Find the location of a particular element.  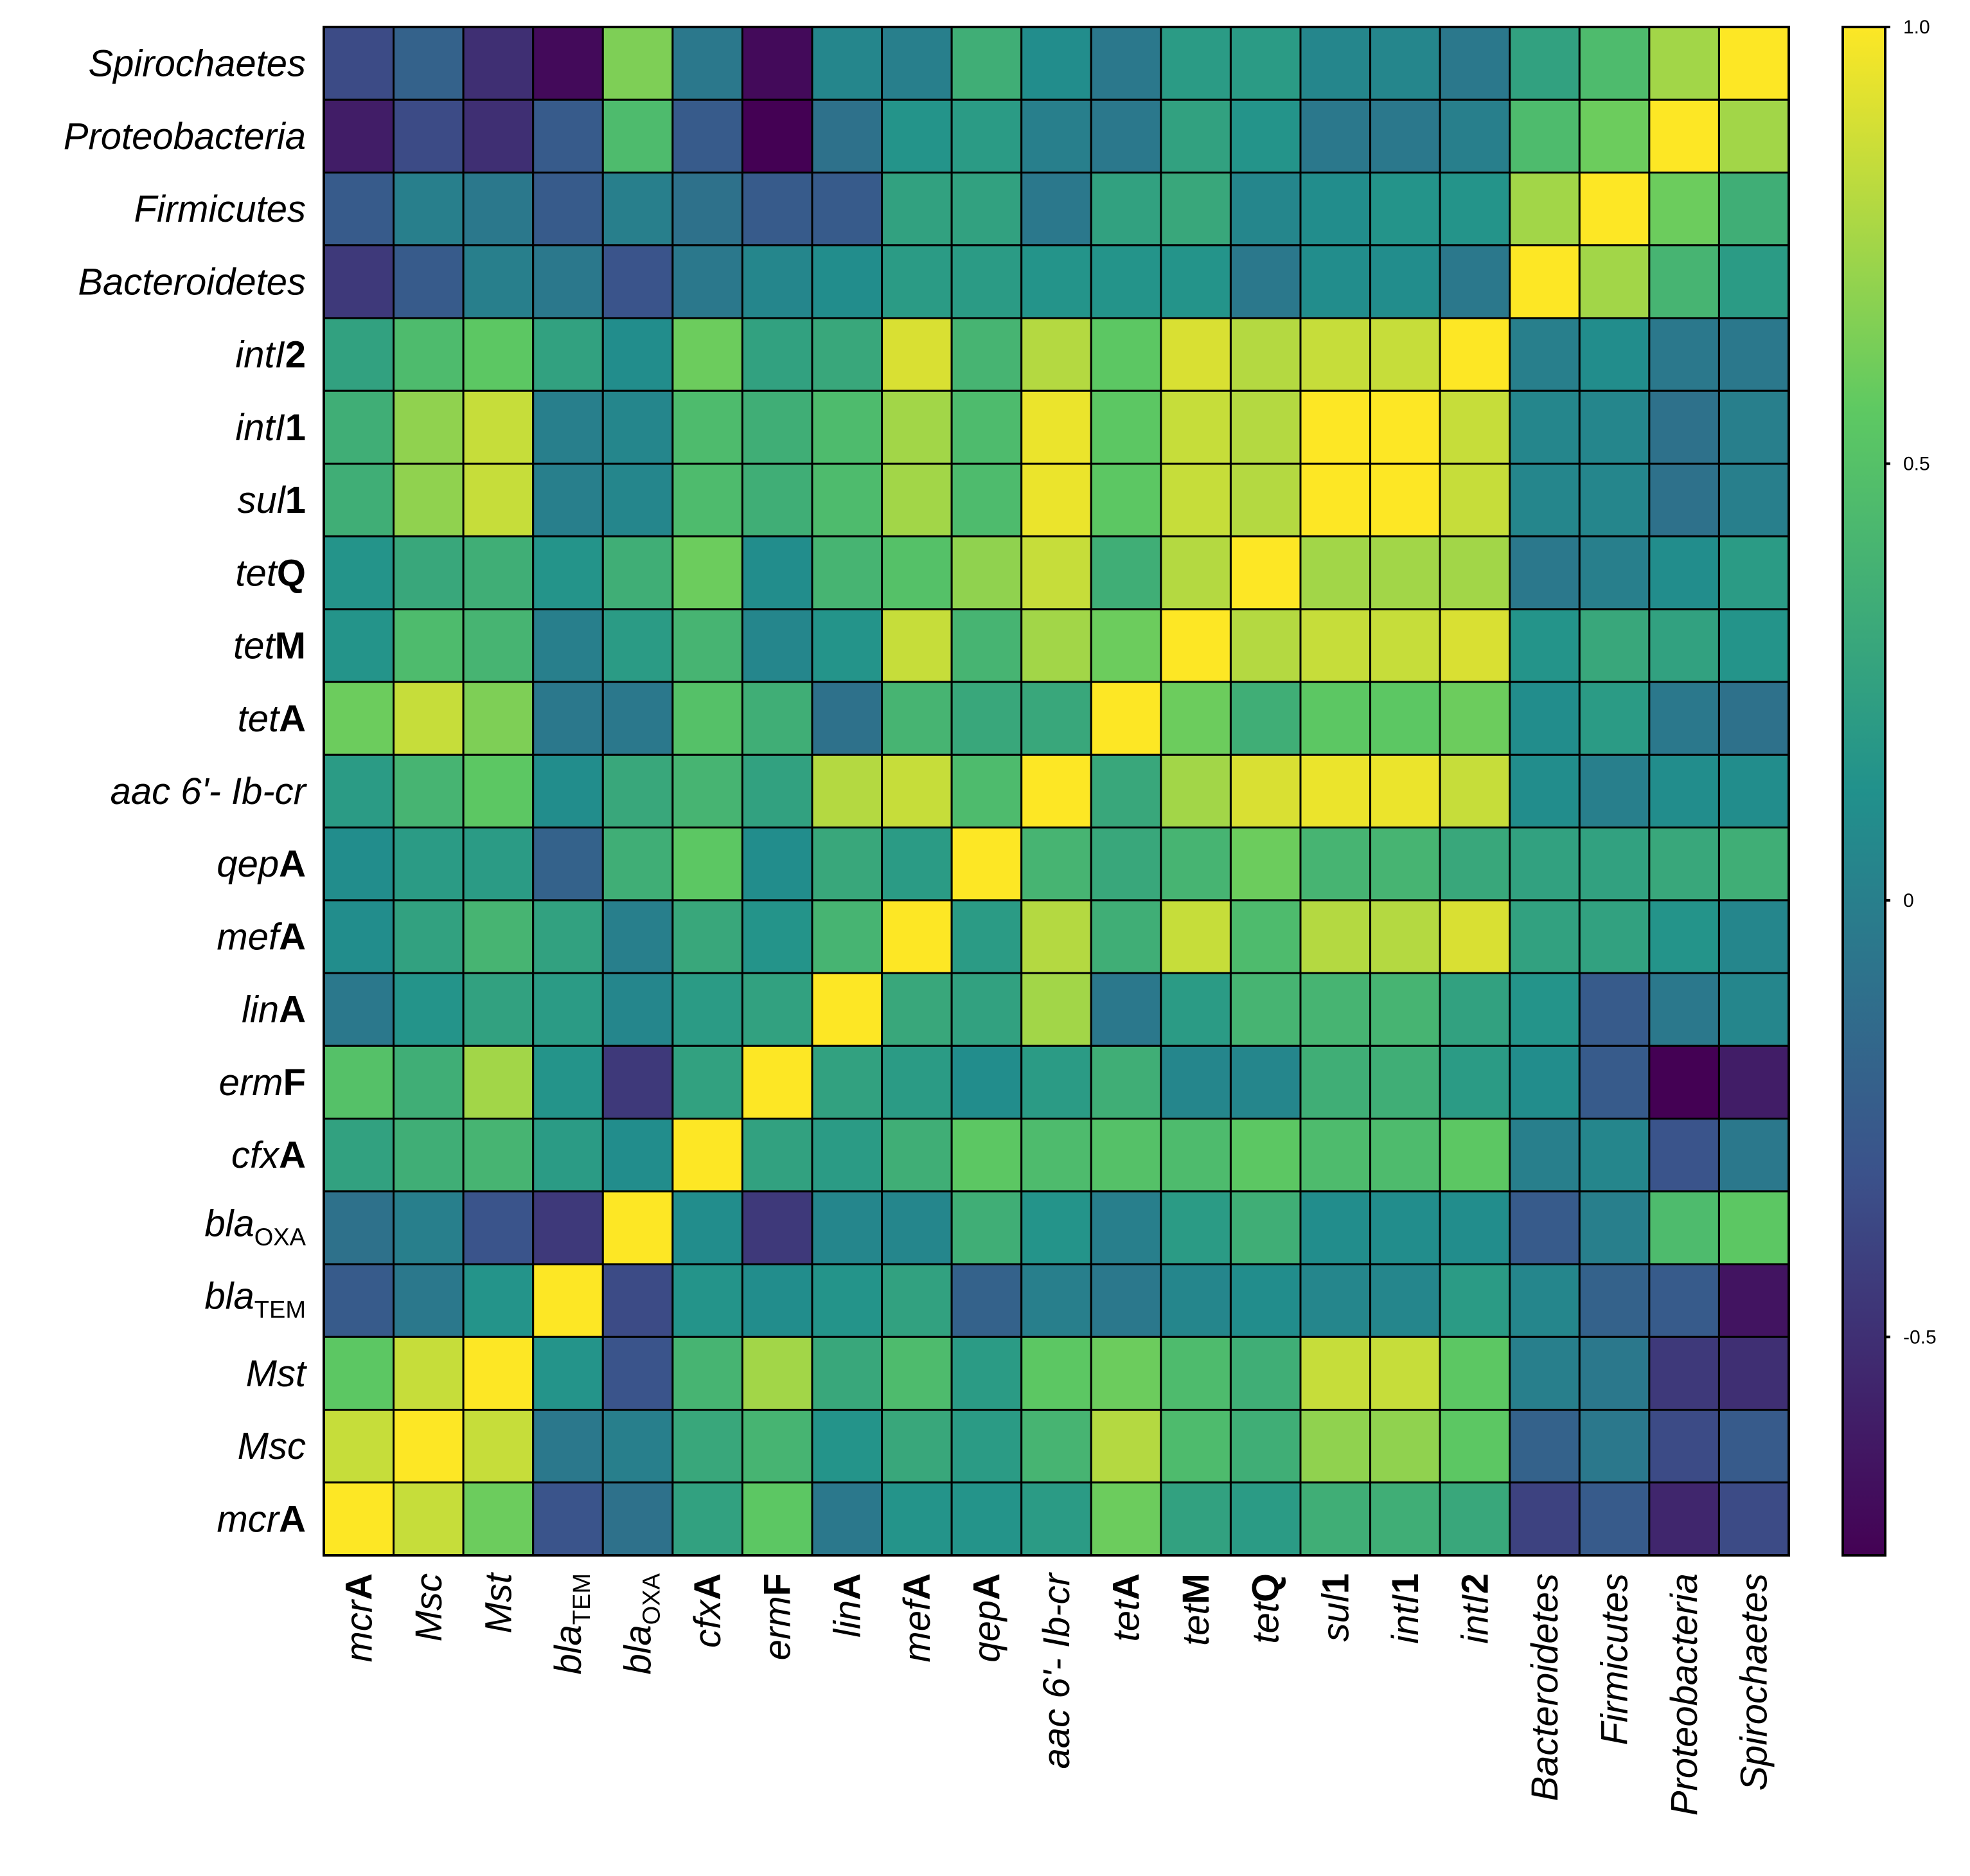

heatmap-cell-mefA-tetQ is located at coordinates (1265, 936).